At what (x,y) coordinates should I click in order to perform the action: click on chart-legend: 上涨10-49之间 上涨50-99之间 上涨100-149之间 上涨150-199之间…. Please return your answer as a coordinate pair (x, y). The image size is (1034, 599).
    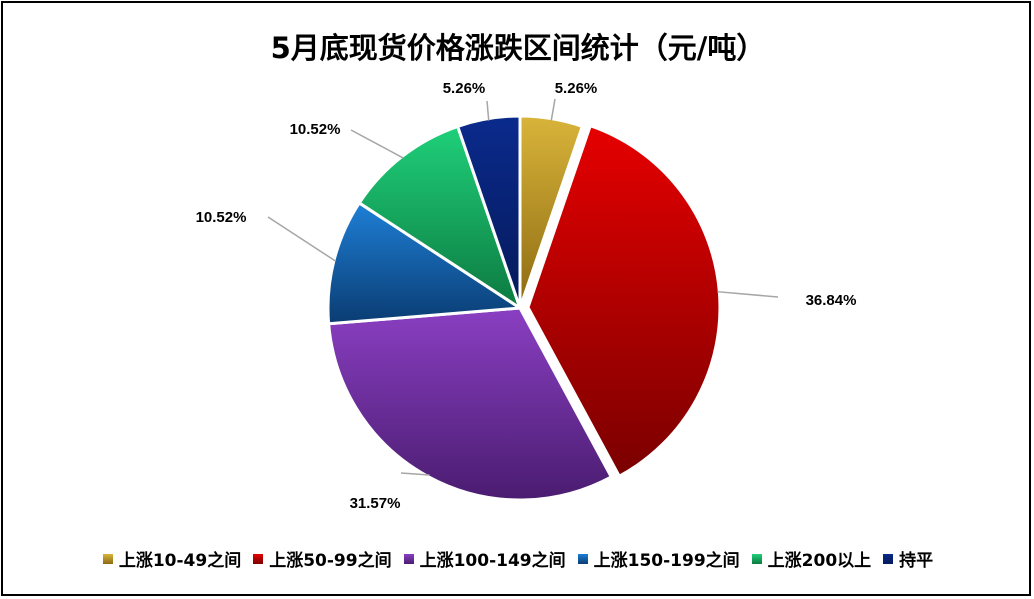
    Looking at the image, I should click on (518, 558).